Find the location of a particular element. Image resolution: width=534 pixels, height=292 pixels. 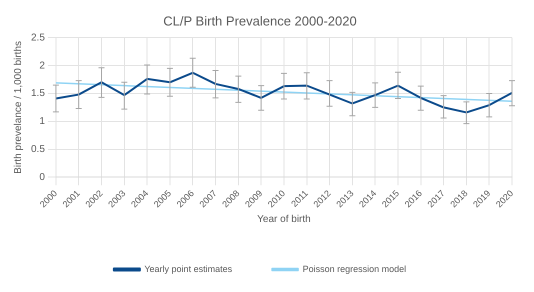

y-tick-label: 0 is located at coordinates (42, 177).